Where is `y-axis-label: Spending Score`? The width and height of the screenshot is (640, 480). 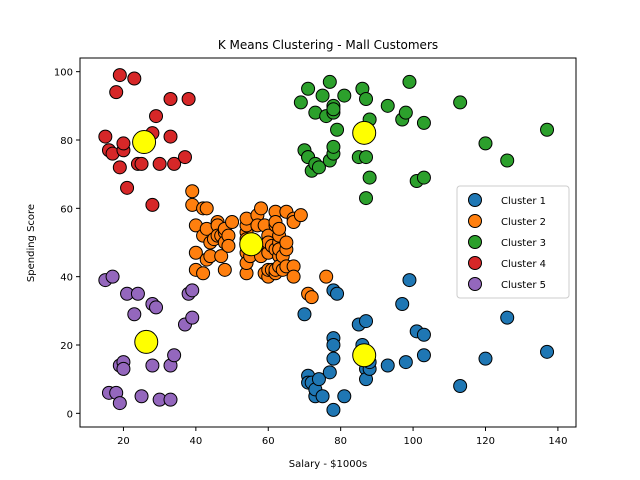 y-axis-label: Spending Score is located at coordinates (31, 243).